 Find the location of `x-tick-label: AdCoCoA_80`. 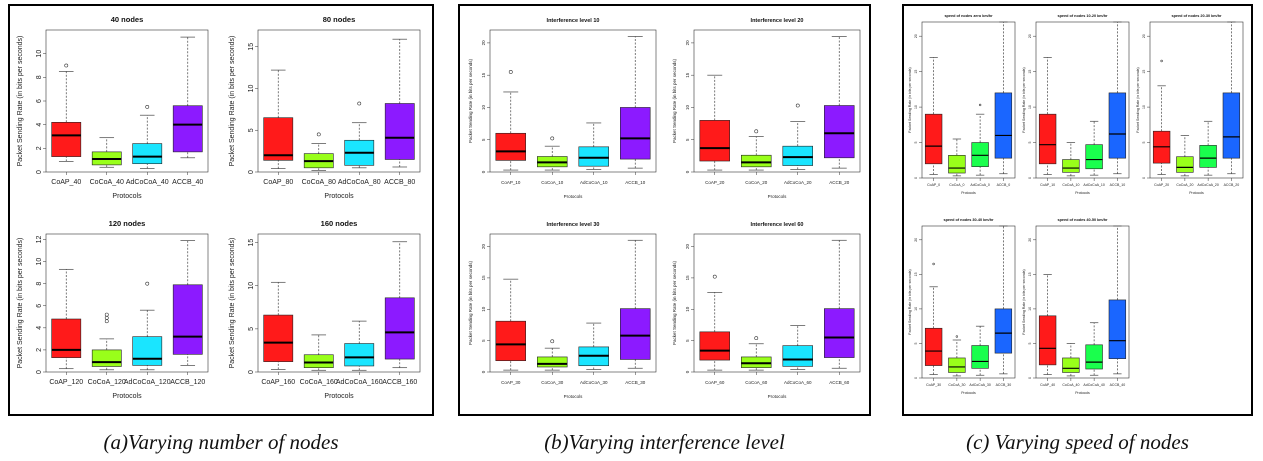

x-tick-label: AdCoCoA_80 is located at coordinates (359, 182).